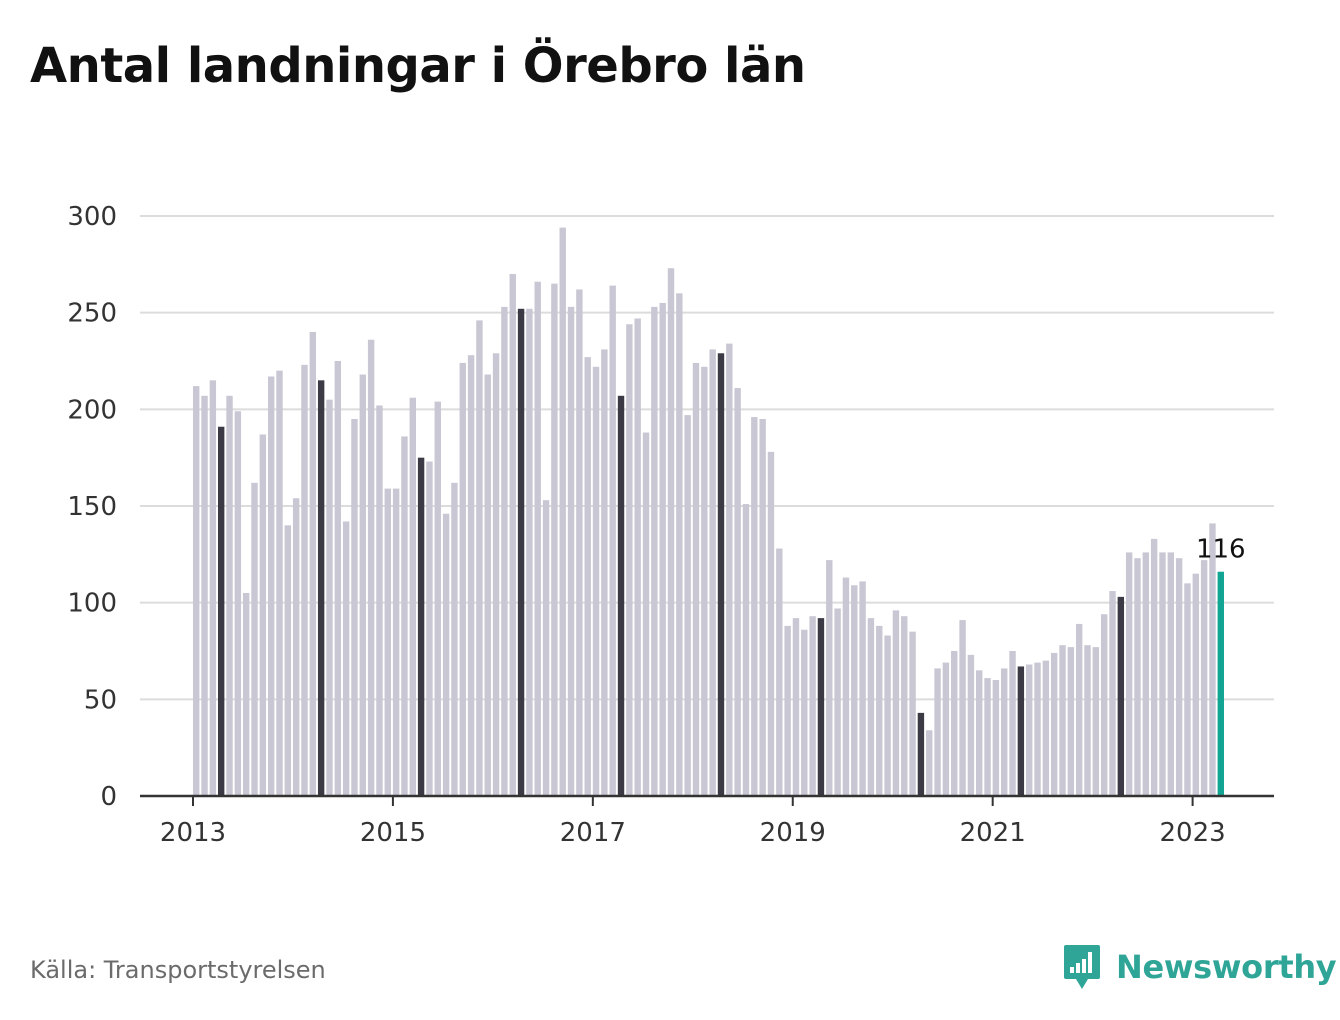 The width and height of the screenshot is (1340, 1020). Describe the element at coordinates (393, 833) in the screenshot. I see `x-tick-label: 2015` at that location.